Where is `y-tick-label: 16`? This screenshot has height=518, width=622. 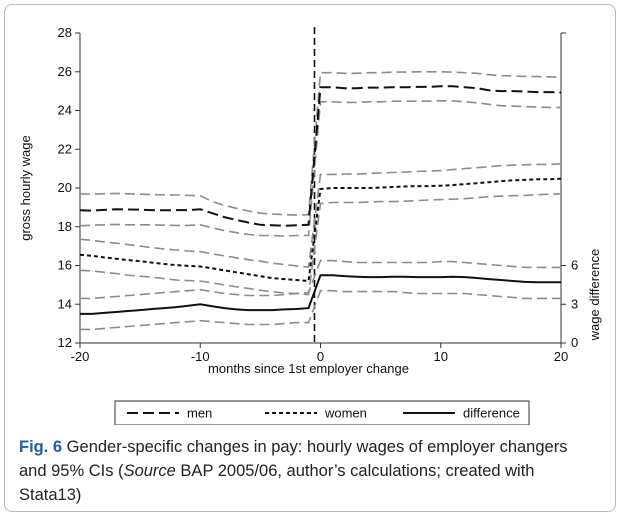
y-tick-label: 16 is located at coordinates (65, 265).